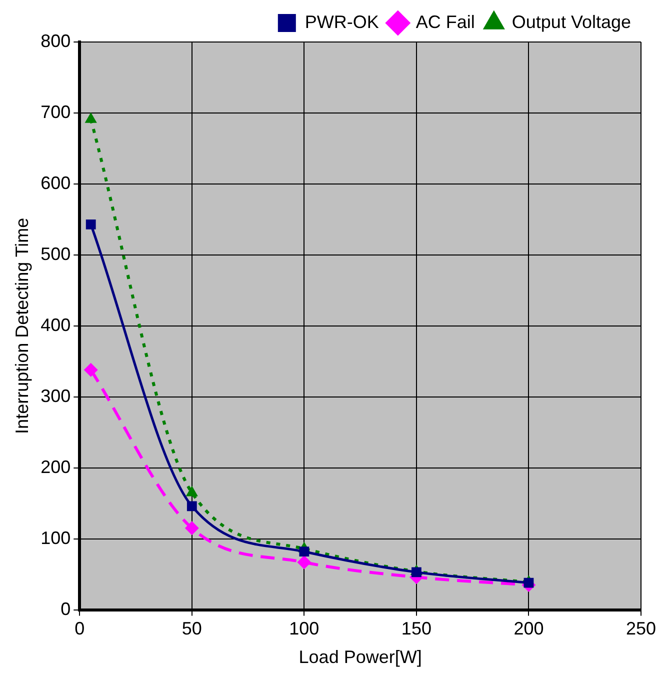 This screenshot has width=667, height=679. I want to click on x-tick-label: 0, so click(79, 628).